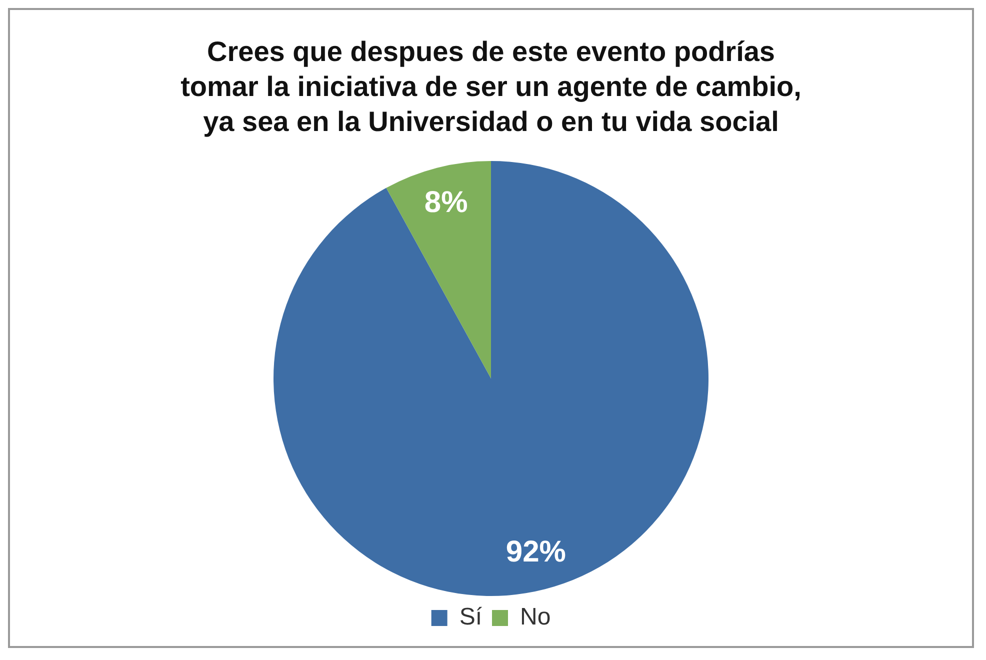  What do you see at coordinates (470, 617) in the screenshot?
I see `legend-label: Sí` at bounding box center [470, 617].